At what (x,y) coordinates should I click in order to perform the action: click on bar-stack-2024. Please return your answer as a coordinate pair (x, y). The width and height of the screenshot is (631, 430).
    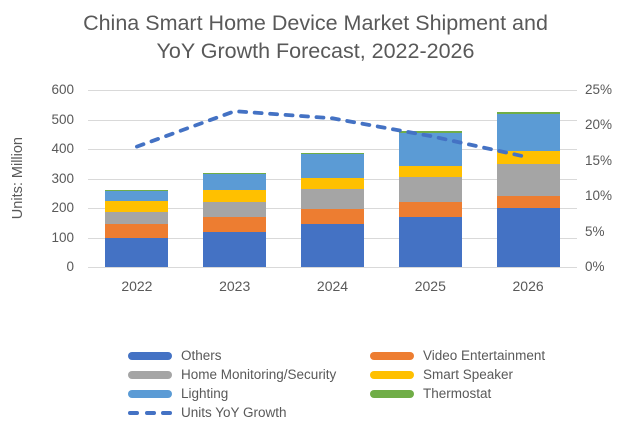
    Looking at the image, I should click on (332, 210).